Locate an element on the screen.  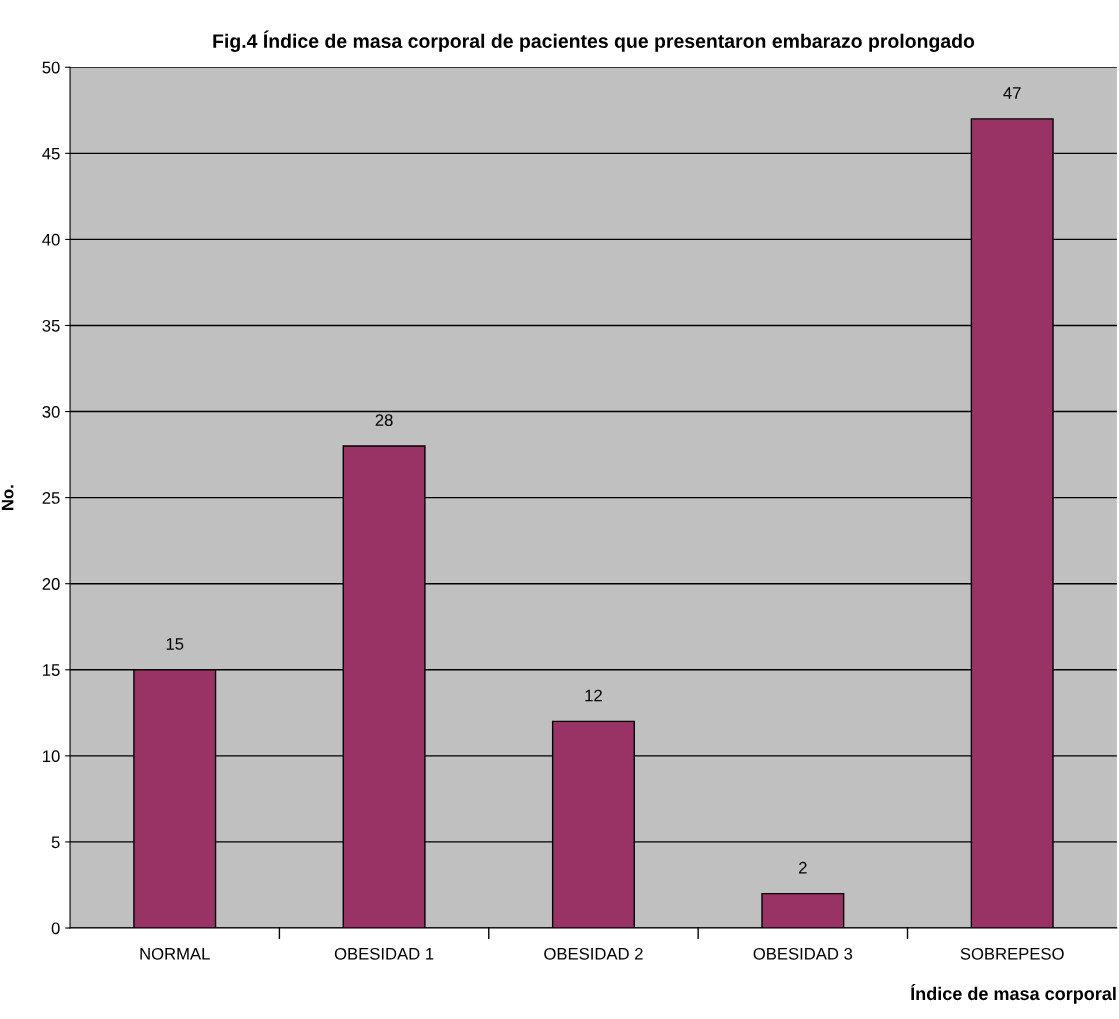
x-tick-label: OBESIDAD 2 is located at coordinates (593, 953).